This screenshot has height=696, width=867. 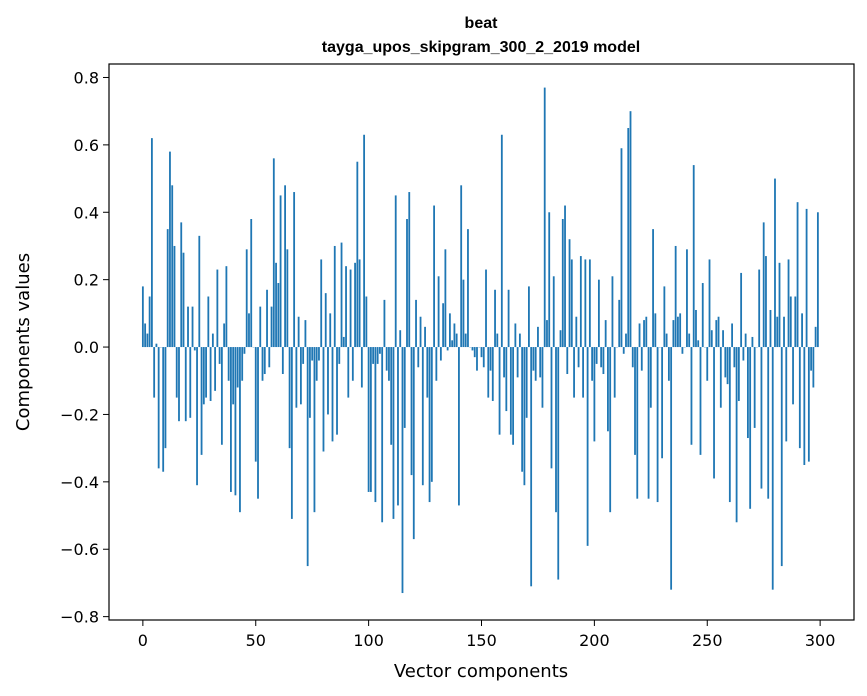 I want to click on x-axis-ticks: 0 50 100 150 200 250 300, so click(x=486, y=635).